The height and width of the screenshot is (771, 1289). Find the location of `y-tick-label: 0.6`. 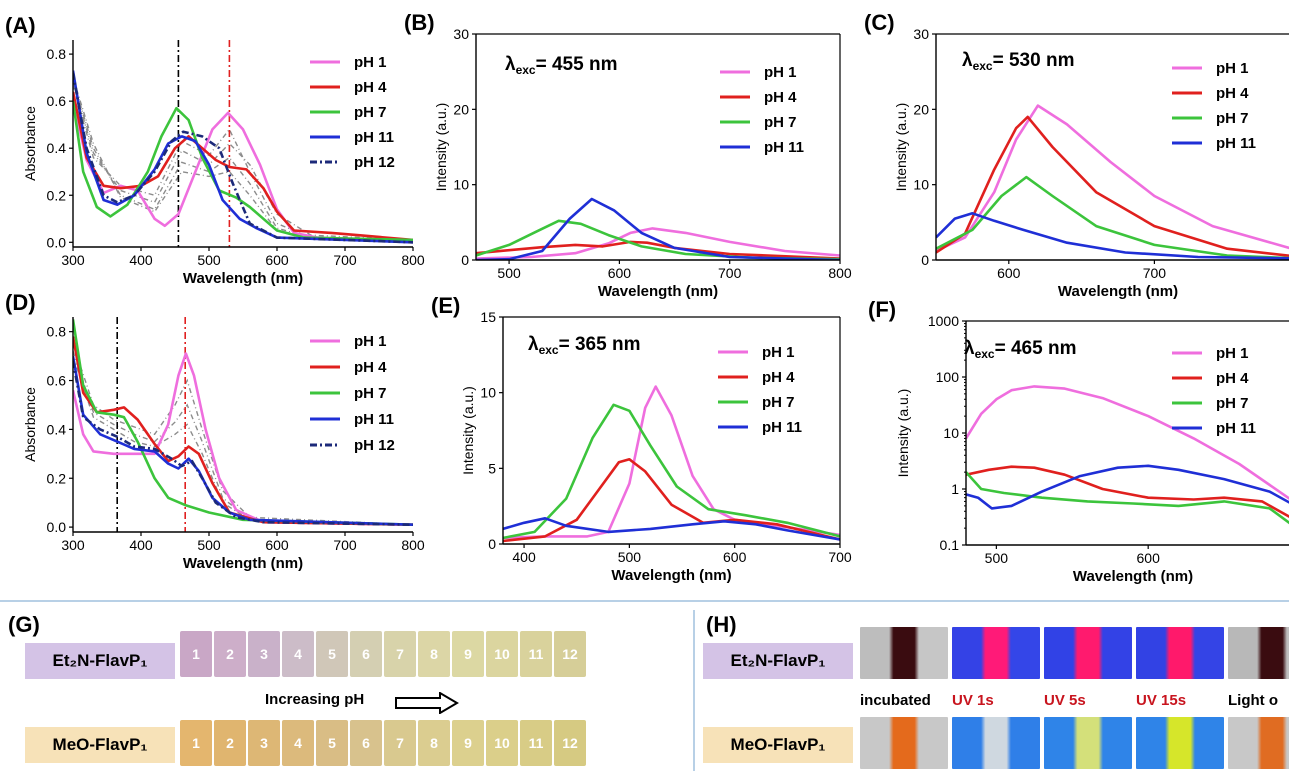

y-tick-label: 0.6 is located at coordinates (57, 101).